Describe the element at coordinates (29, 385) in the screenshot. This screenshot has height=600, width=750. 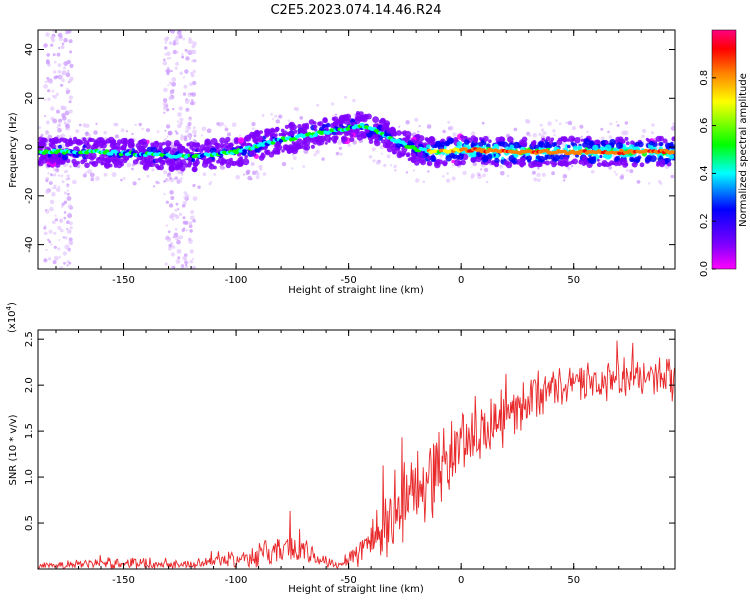
I see `snr-y-tick-label: 2.0` at that location.